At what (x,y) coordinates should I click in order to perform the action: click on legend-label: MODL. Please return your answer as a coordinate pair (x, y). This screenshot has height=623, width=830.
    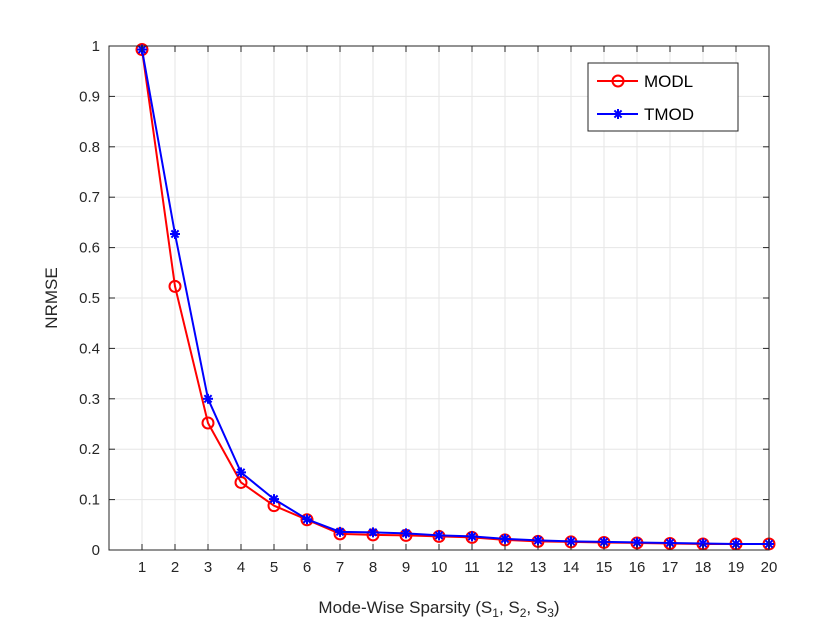
    Looking at the image, I should click on (668, 81).